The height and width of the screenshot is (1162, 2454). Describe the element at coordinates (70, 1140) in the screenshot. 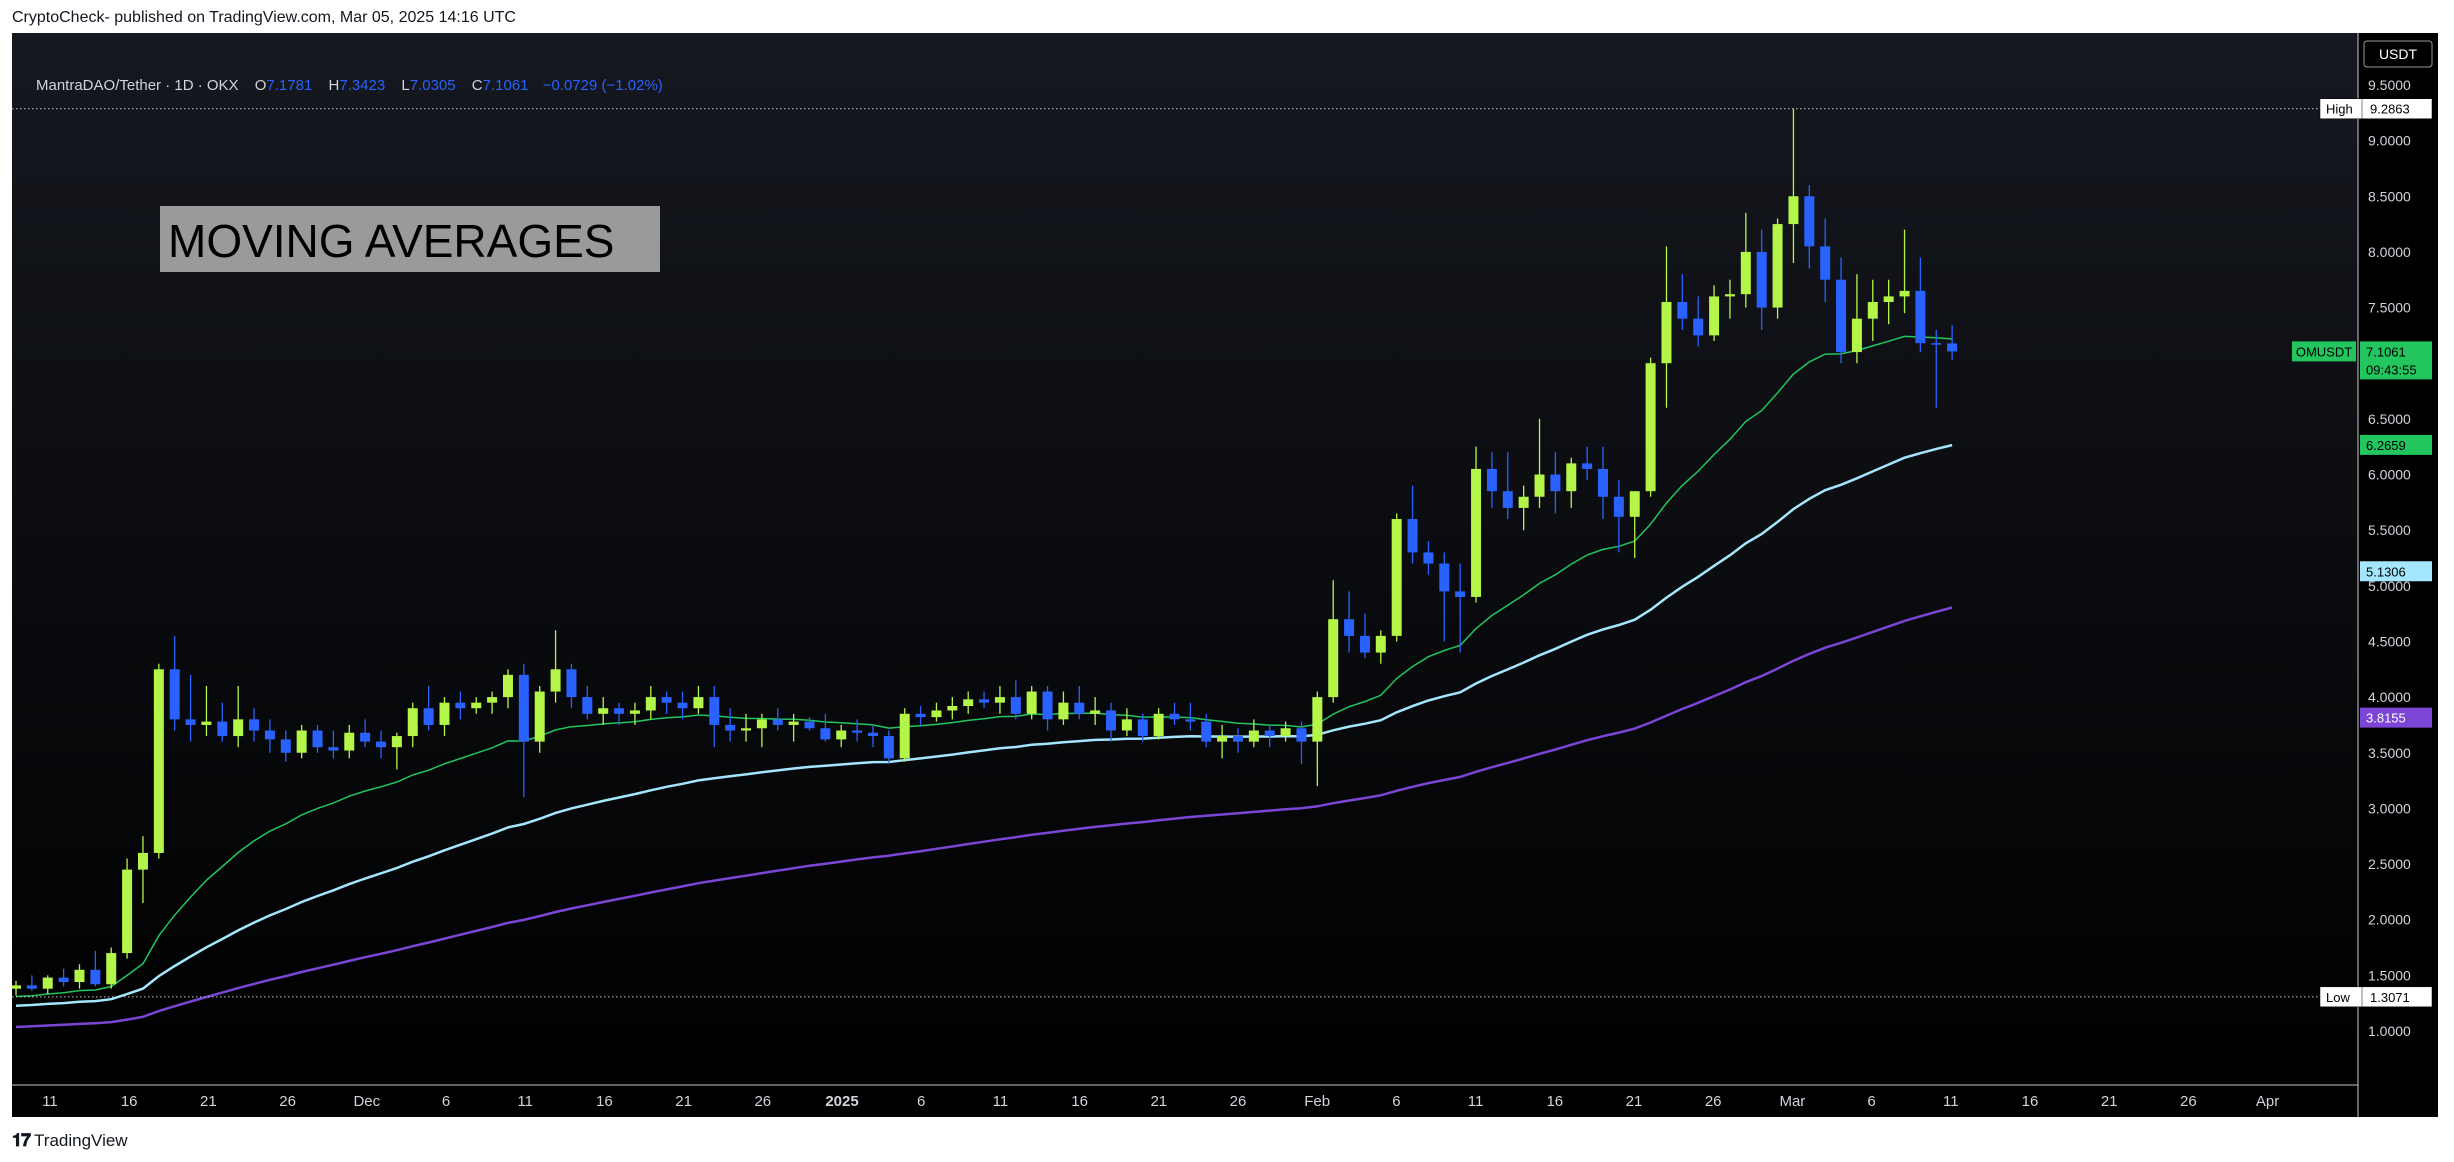

I see `tradingview-logo: 𝟏𝟕 TradingView` at that location.